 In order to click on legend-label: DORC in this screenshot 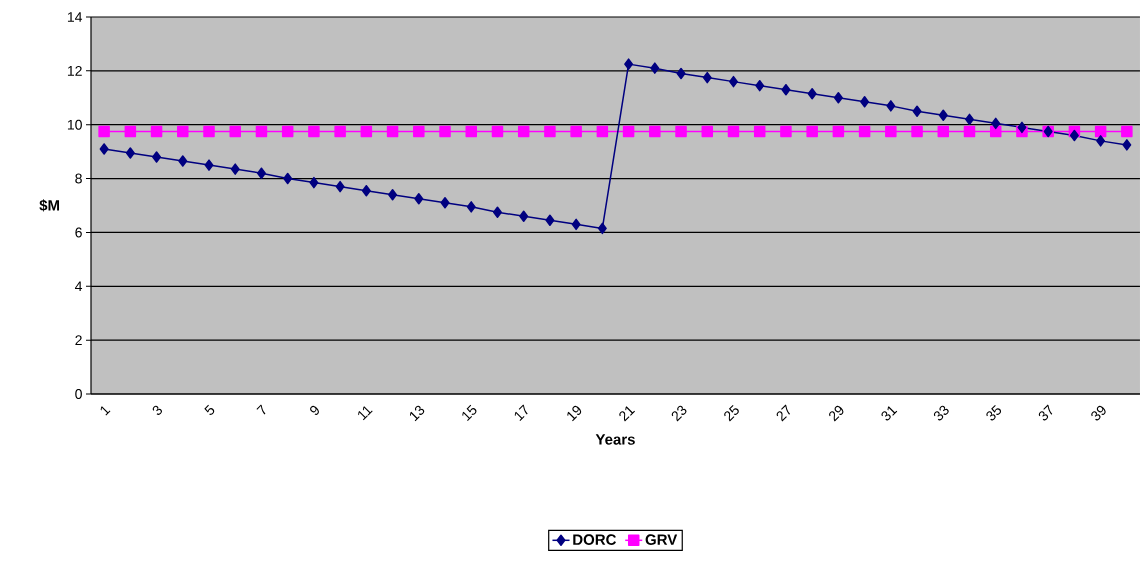, I will do `click(595, 539)`.